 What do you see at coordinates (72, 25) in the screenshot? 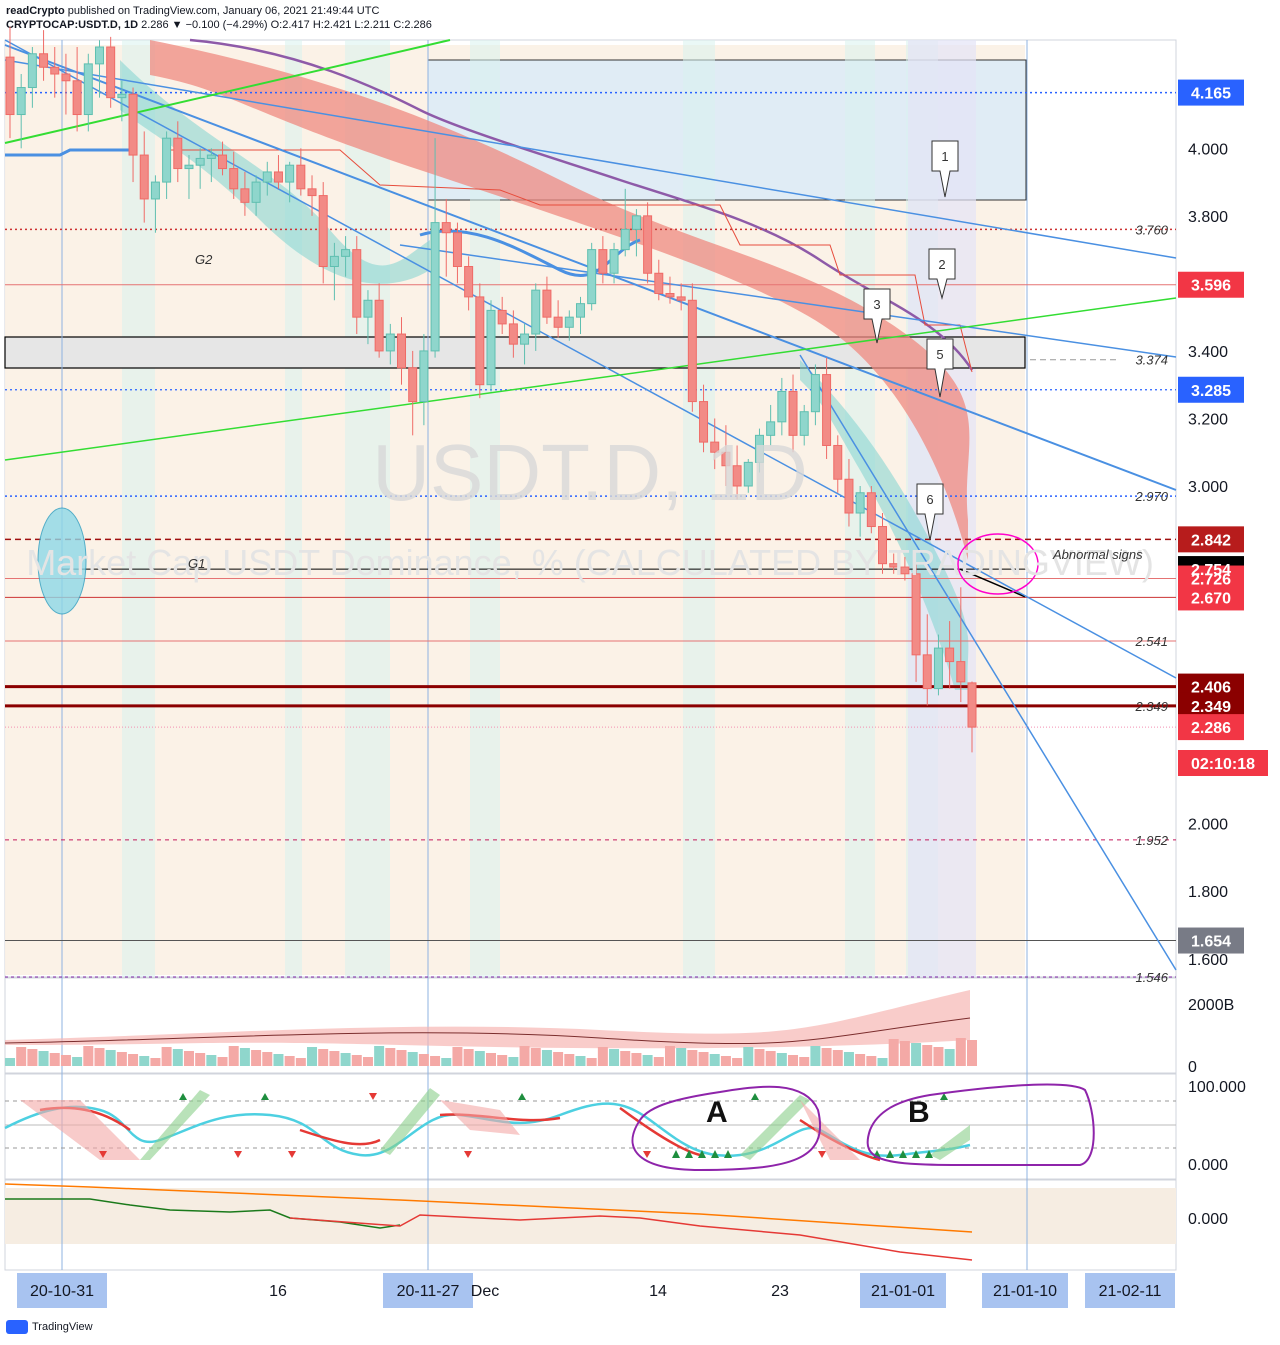
I see `symbol-label: CRYPTOCAP:USDT.D, 1D` at bounding box center [72, 25].